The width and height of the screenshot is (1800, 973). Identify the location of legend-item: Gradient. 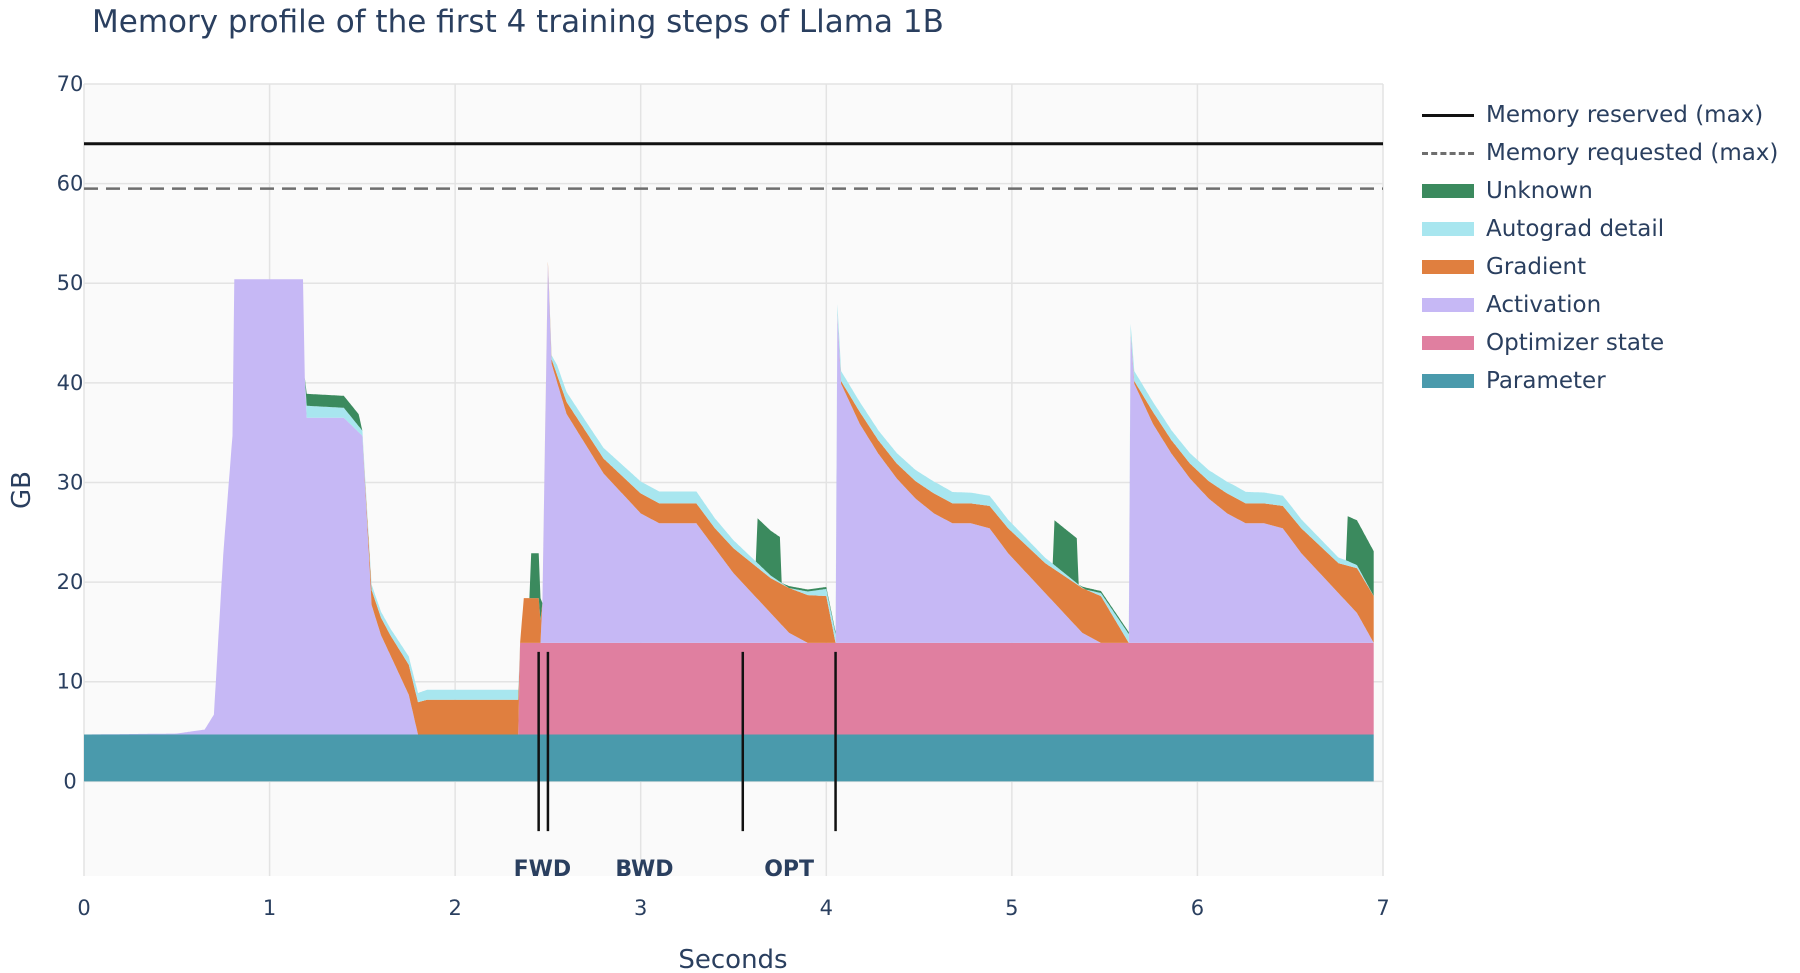
(1599, 267).